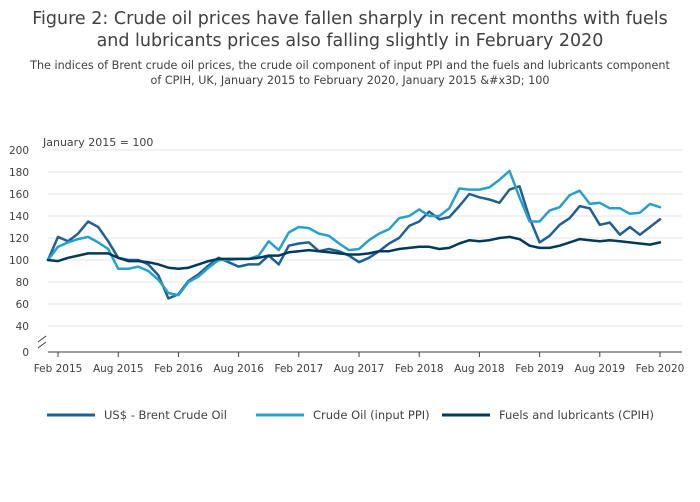 The image size is (700, 502). What do you see at coordinates (19, 173) in the screenshot?
I see `y-tick-label-180: 180` at bounding box center [19, 173].